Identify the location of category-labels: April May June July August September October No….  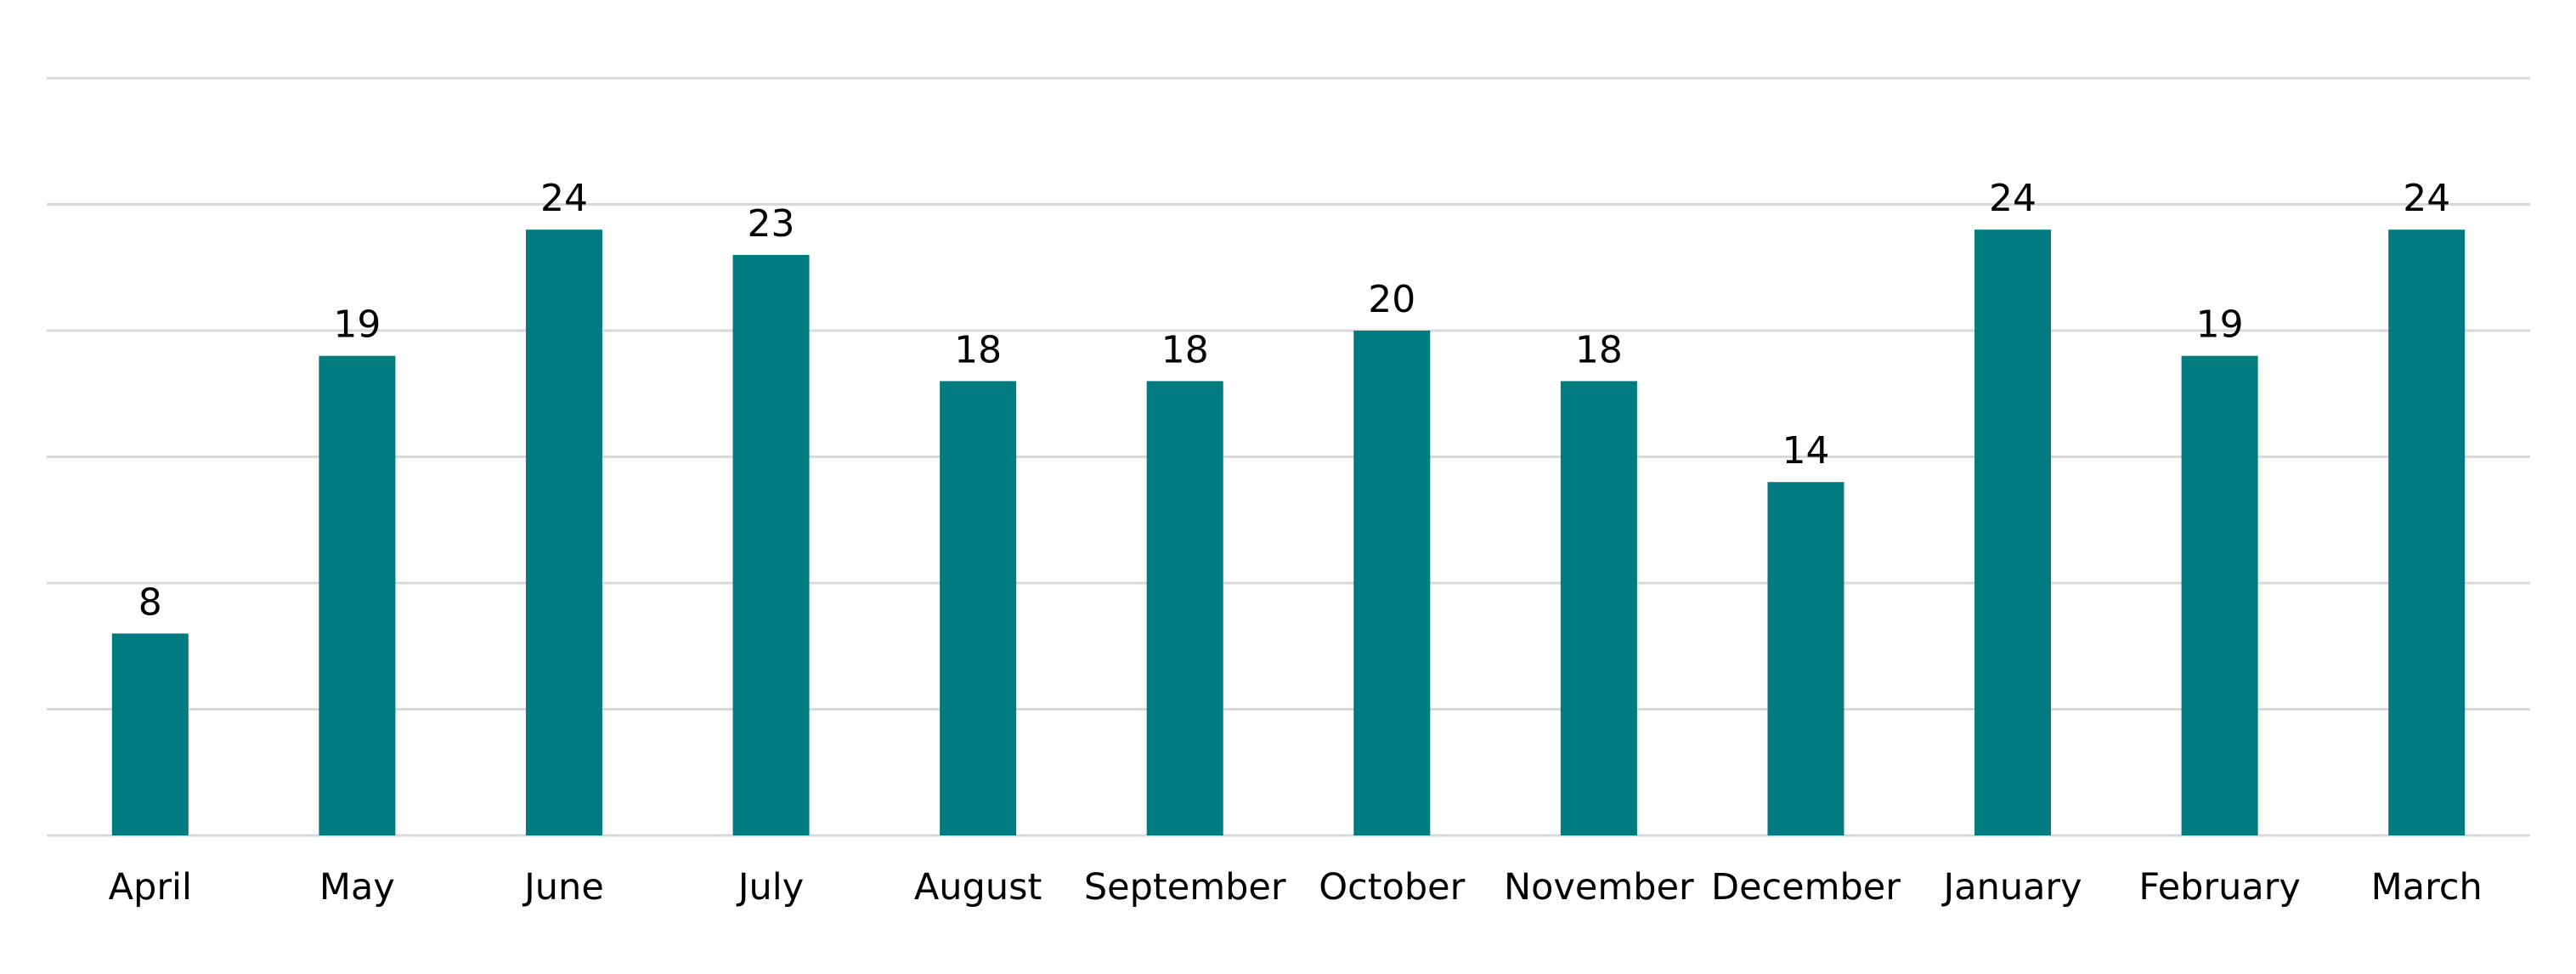
(1296, 887).